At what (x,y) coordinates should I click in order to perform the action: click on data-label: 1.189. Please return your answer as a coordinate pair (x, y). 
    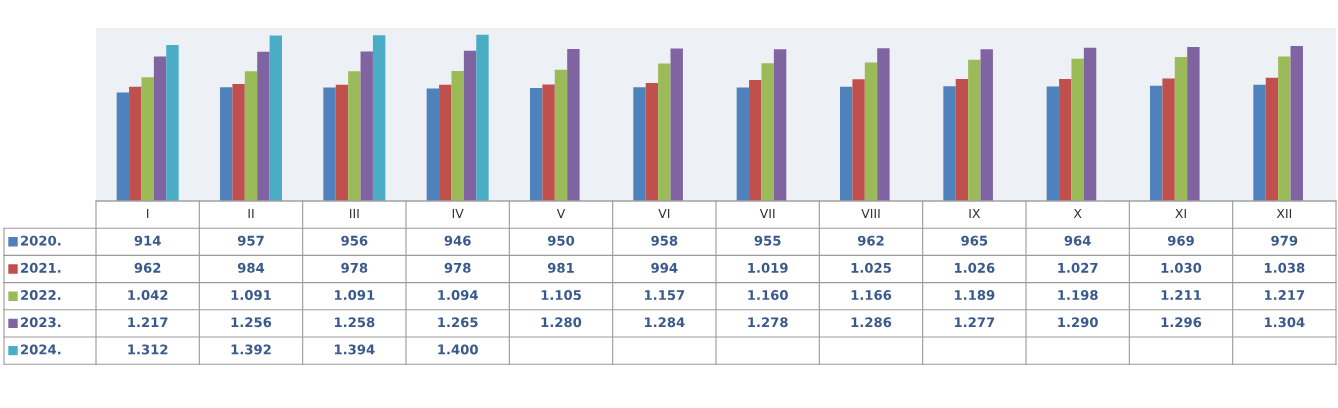
    Looking at the image, I should click on (974, 295).